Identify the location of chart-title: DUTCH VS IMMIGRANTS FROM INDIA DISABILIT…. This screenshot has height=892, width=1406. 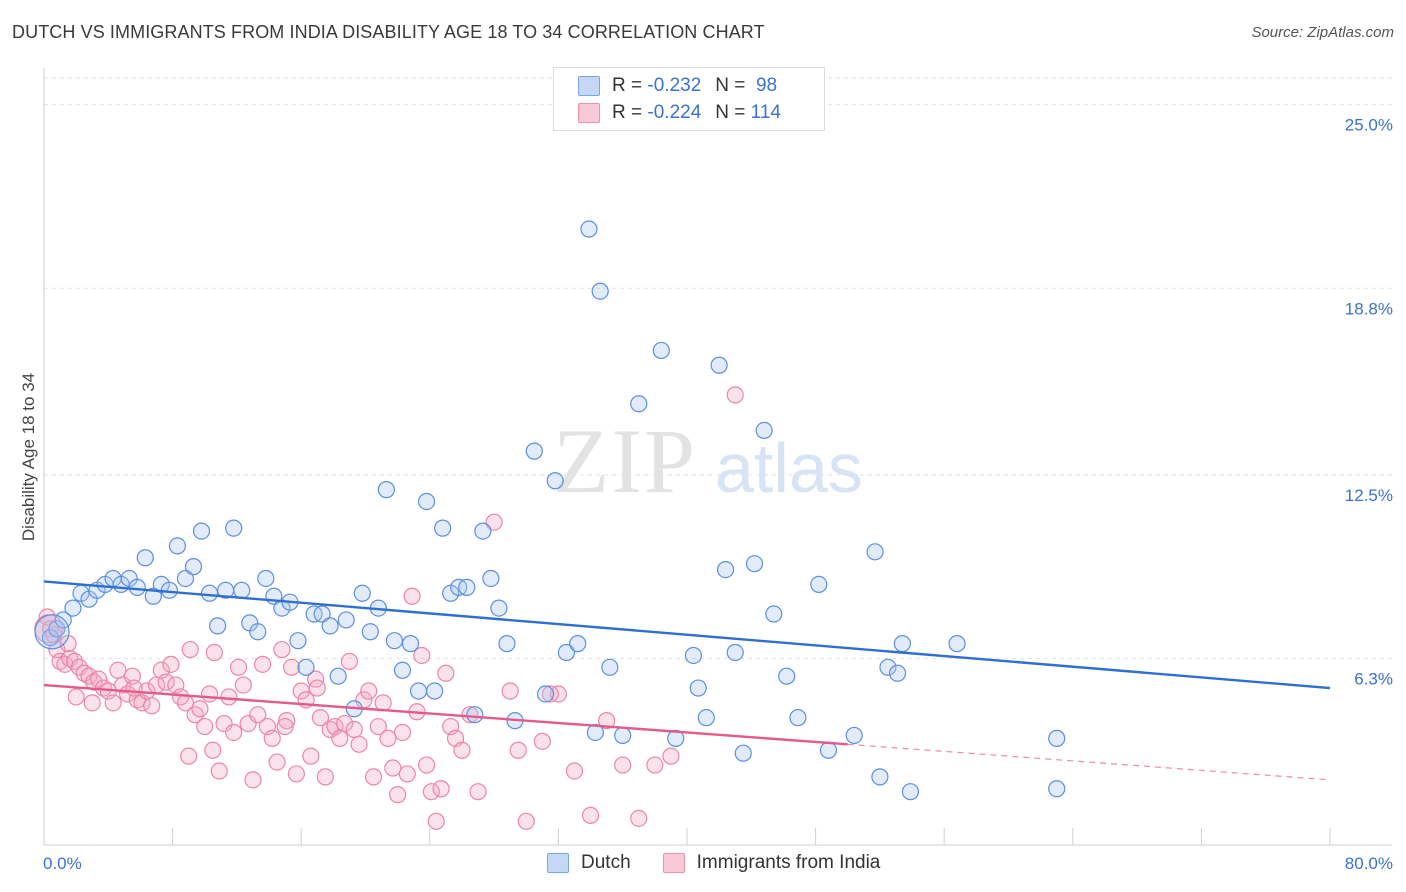
(388, 32).